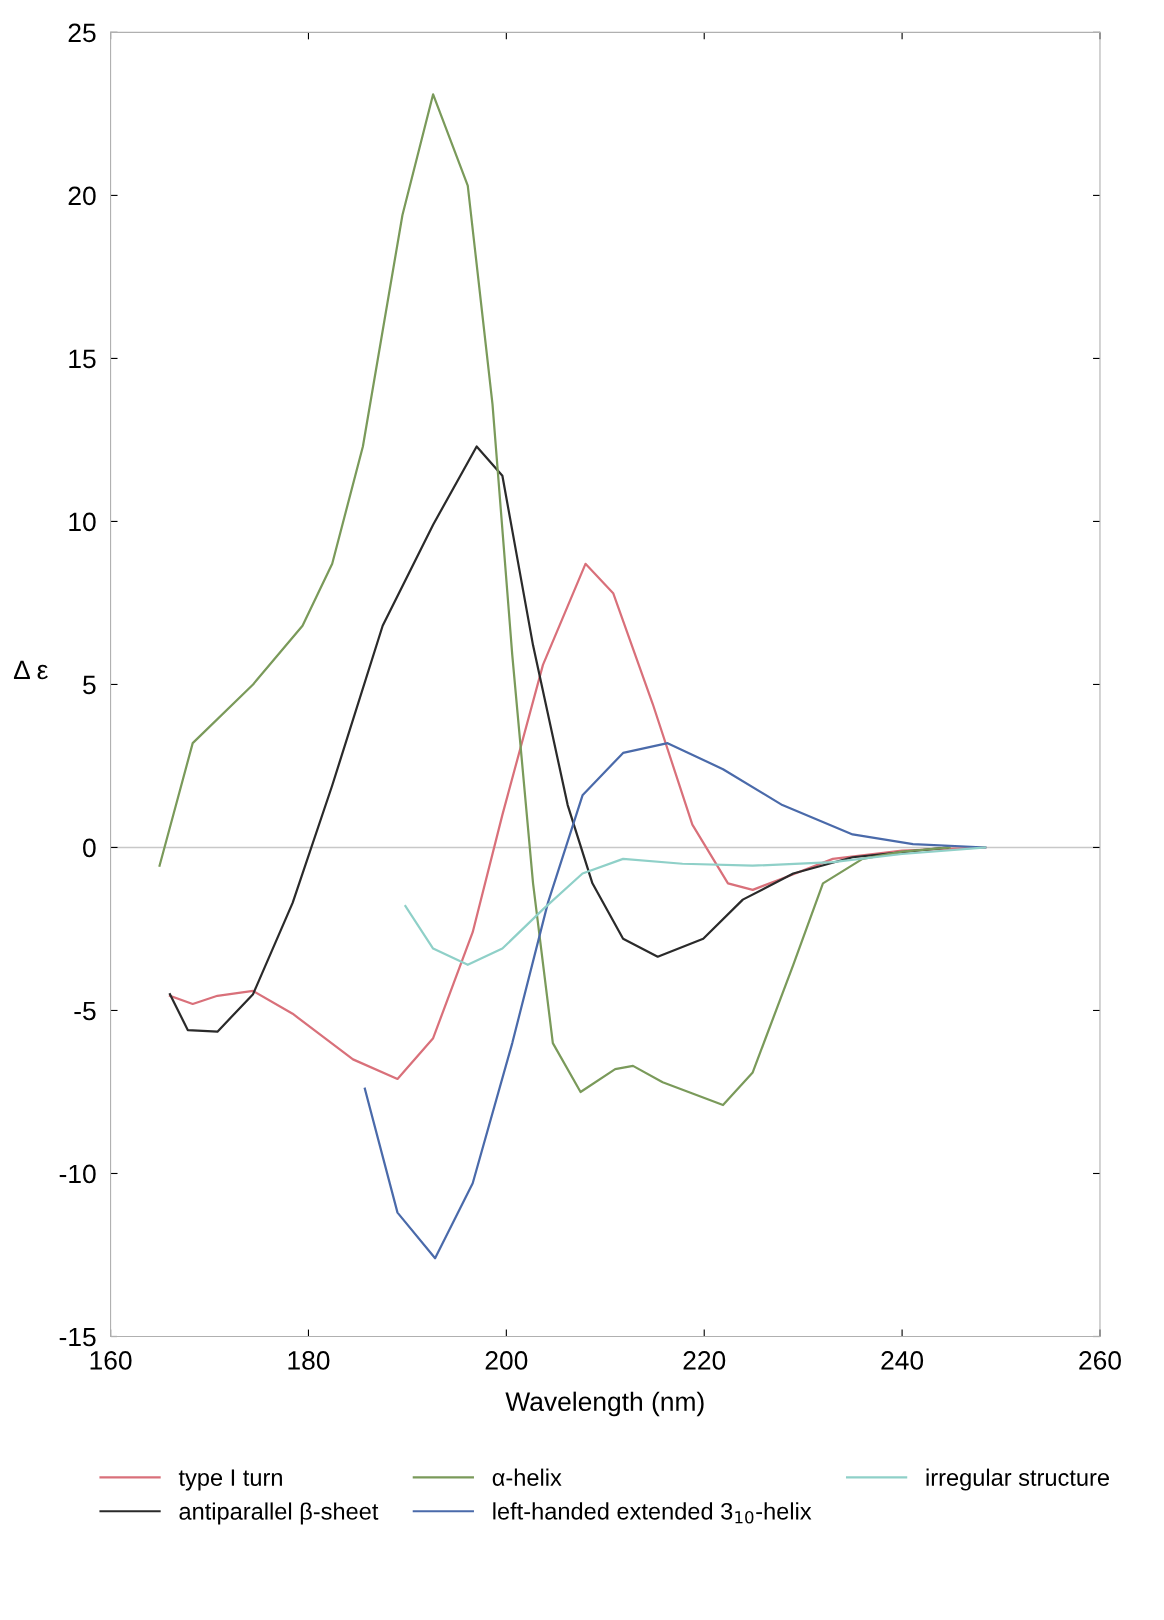  I want to click on legend-label: irregular structure, so click(1017, 1479).